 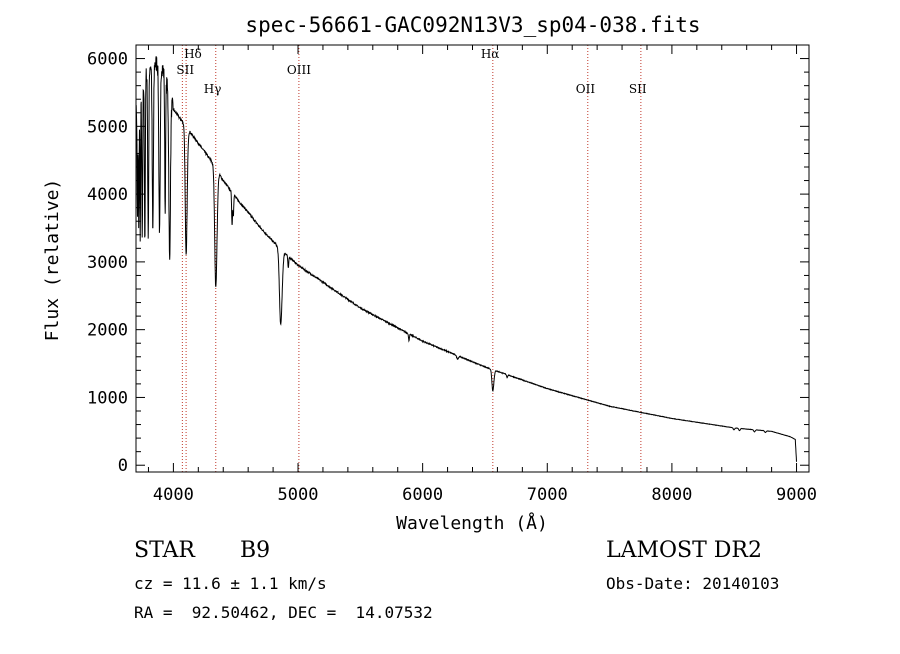 What do you see at coordinates (52, 260) in the screenshot?
I see `y-axis-label: Flux (relative)` at bounding box center [52, 260].